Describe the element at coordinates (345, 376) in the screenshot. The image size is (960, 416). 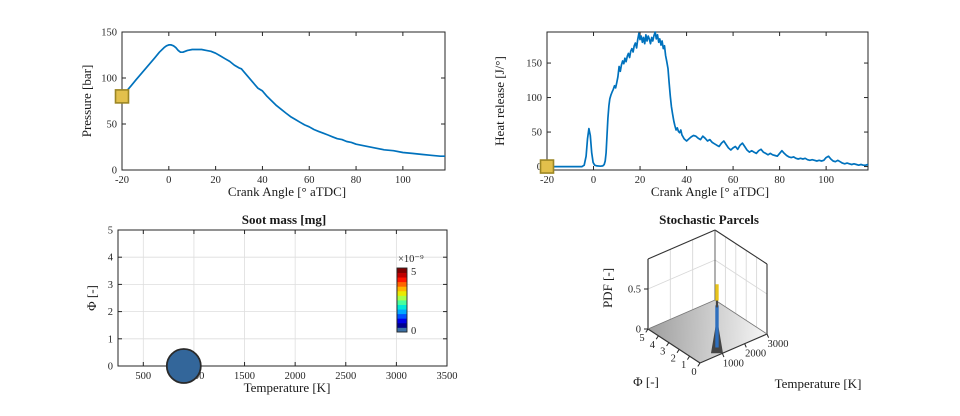
I see `svg-text: 2500` at that location.